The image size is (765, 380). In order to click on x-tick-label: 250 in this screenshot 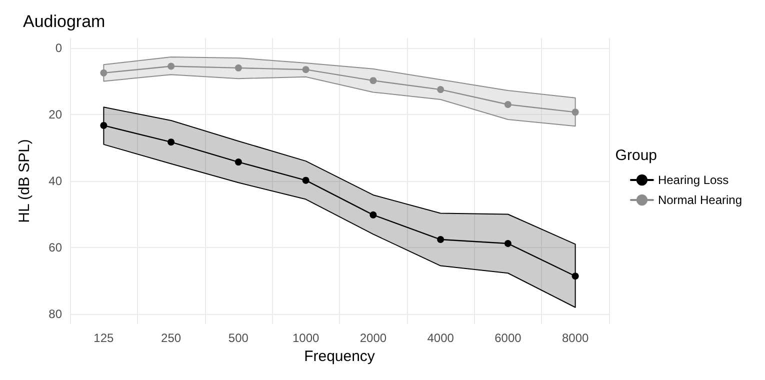, I will do `click(171, 338)`.